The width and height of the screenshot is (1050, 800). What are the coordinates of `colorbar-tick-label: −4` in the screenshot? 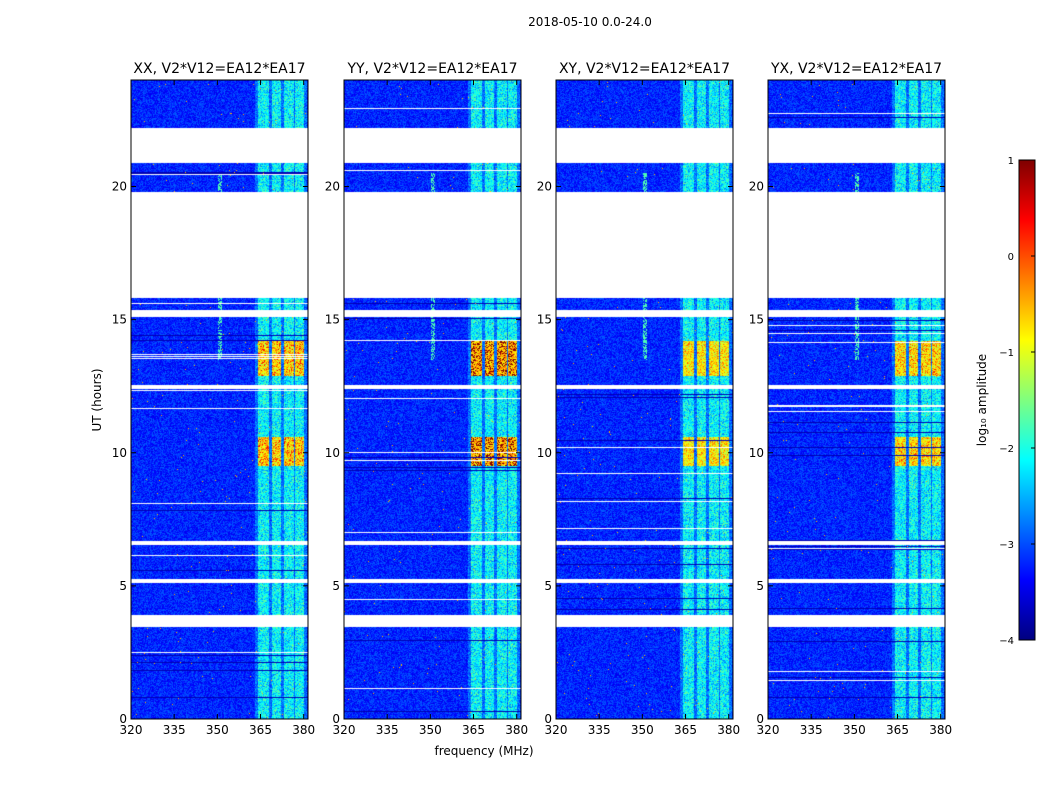 It's located at (1006, 641).